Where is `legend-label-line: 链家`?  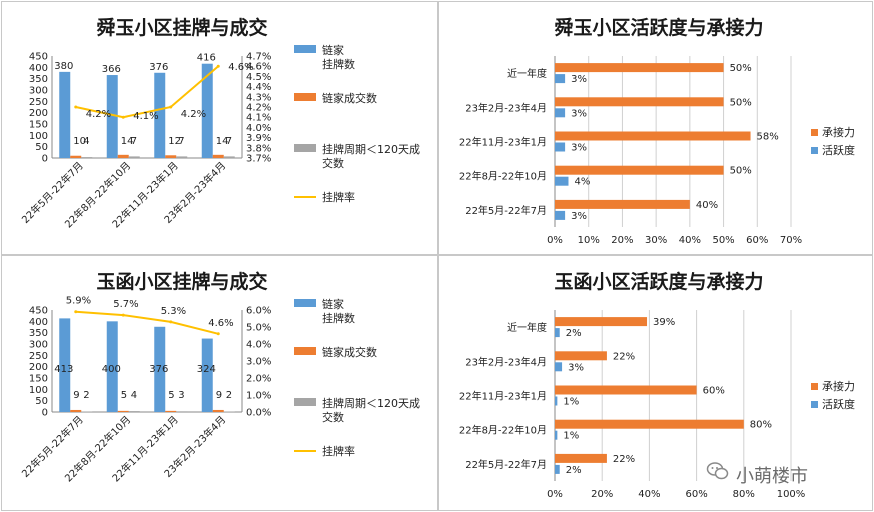
legend-label-line: 链家 is located at coordinates (333, 50).